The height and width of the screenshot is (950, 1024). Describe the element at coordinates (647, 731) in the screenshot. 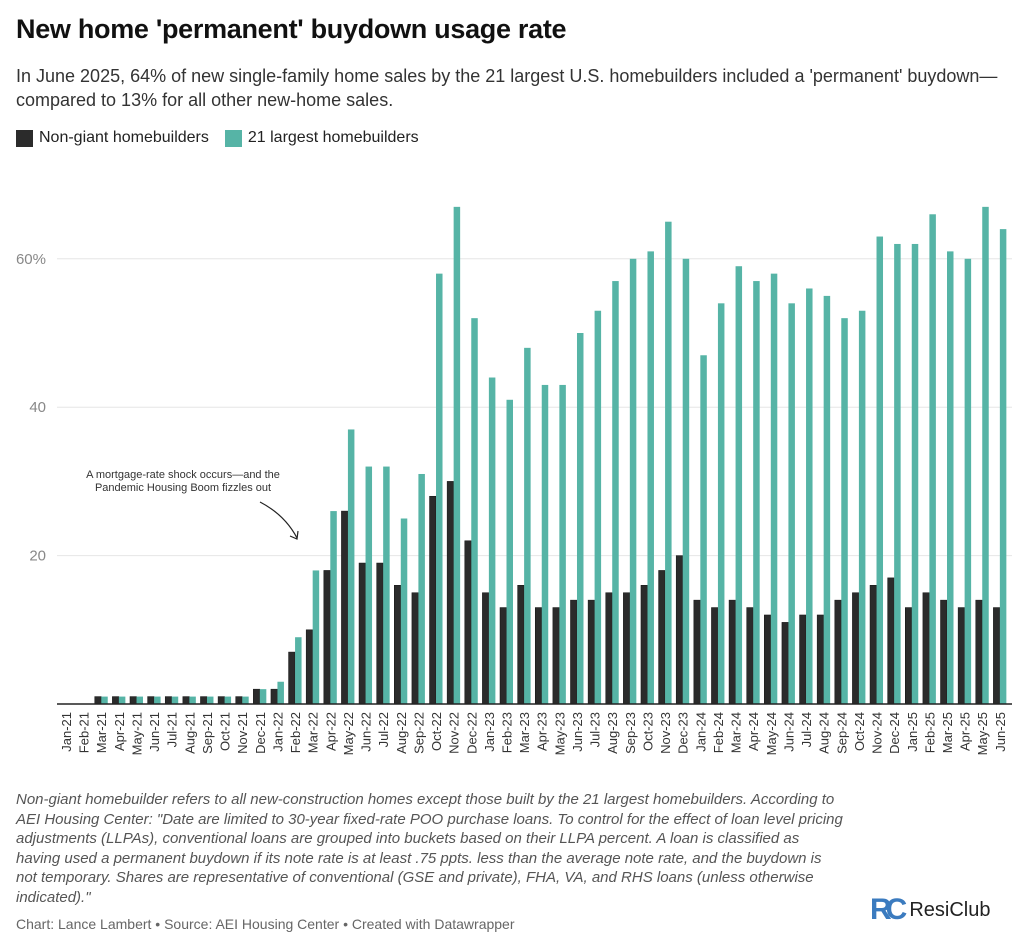

I see `x-tick-label: Oct-23` at that location.